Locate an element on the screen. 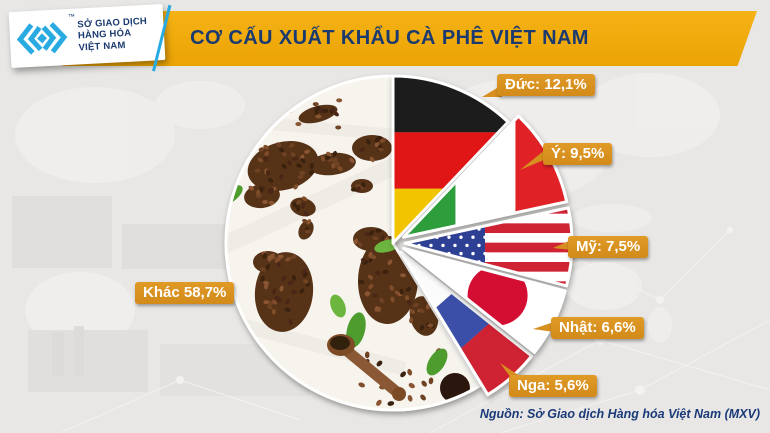  slice-label-russia: Nga: 5,6% is located at coordinates (553, 386).